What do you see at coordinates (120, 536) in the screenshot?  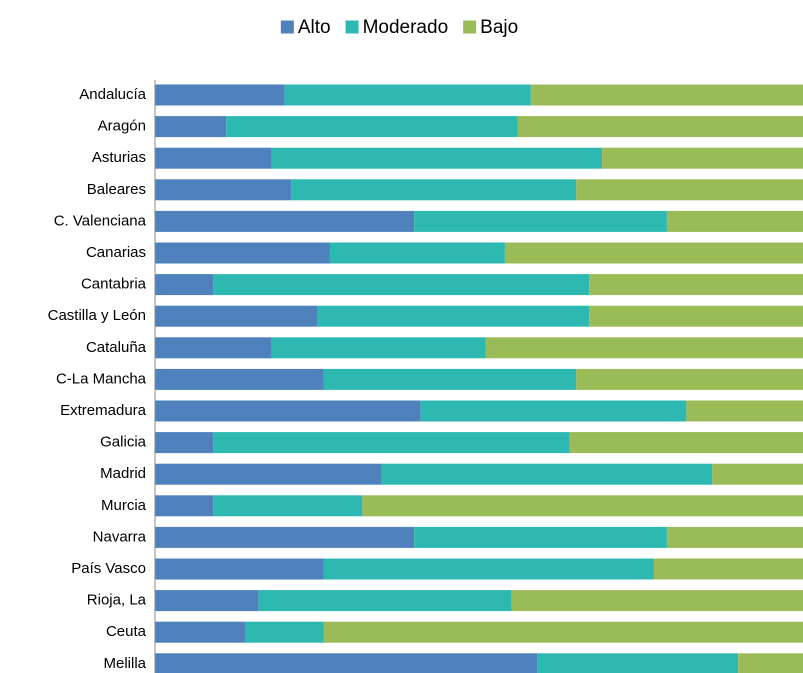 I see `y-tick-label: Navarra` at bounding box center [120, 536].